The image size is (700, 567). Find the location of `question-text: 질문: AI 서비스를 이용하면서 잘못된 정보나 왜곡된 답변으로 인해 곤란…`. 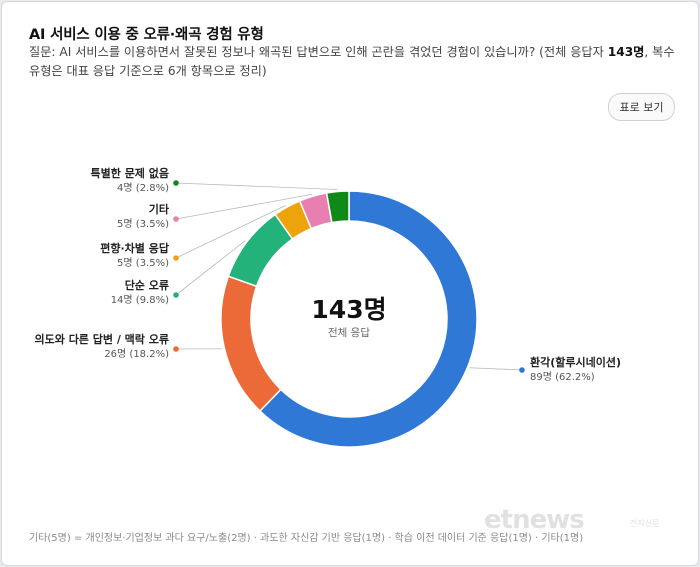

question-text: 질문: AI 서비스를 이용하면서 잘못된 정보나 왜곡된 답변으로 인해 곤란… is located at coordinates (352, 61).